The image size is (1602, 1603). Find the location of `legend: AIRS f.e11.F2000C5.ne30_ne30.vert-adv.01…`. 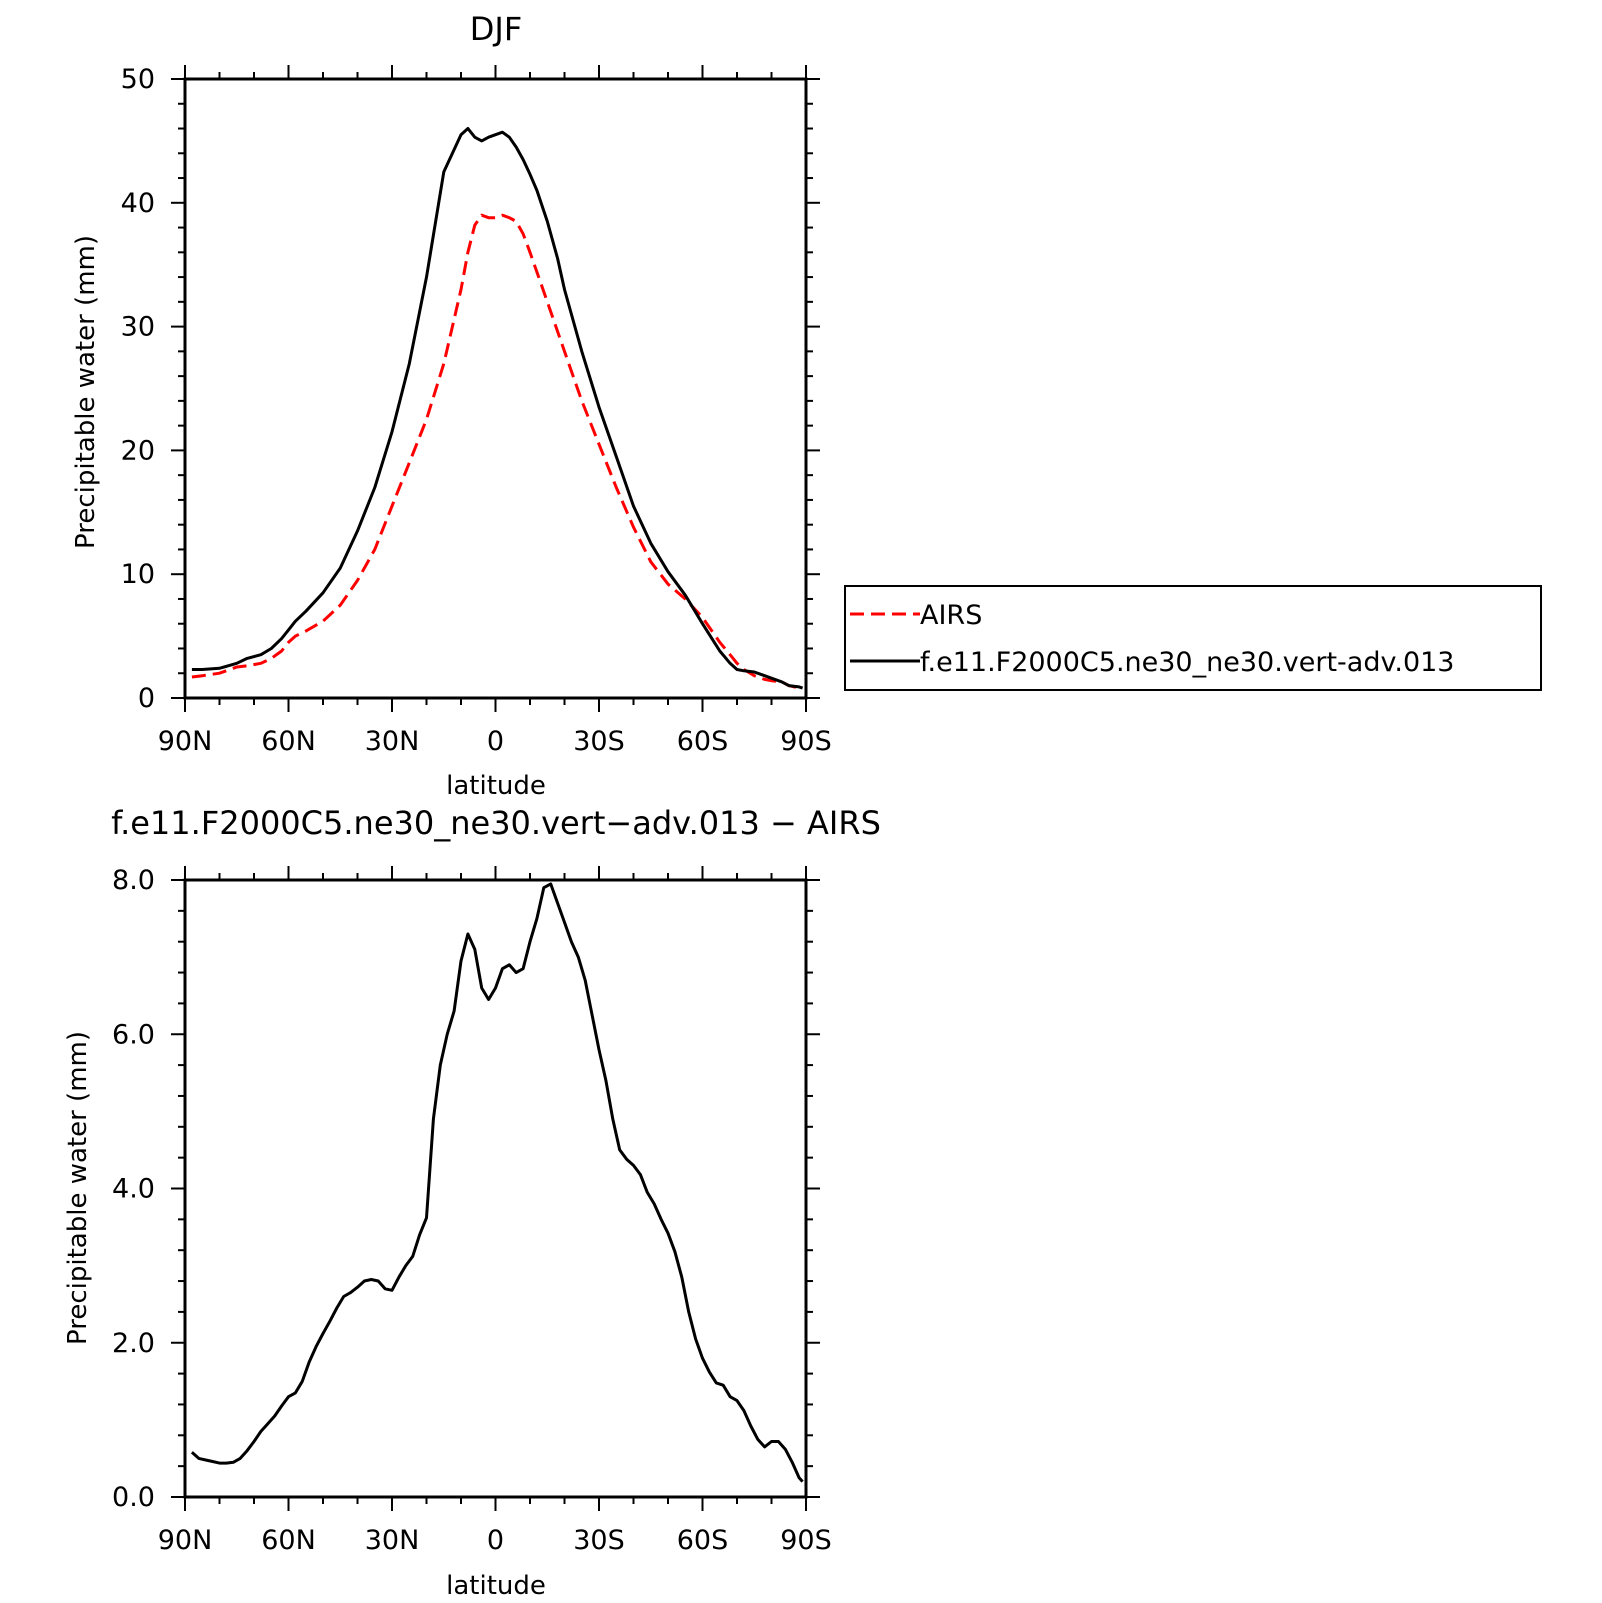

legend: AIRS f.e11.F2000C5.ne30_ne30.vert-adv.01… is located at coordinates (1193, 638).